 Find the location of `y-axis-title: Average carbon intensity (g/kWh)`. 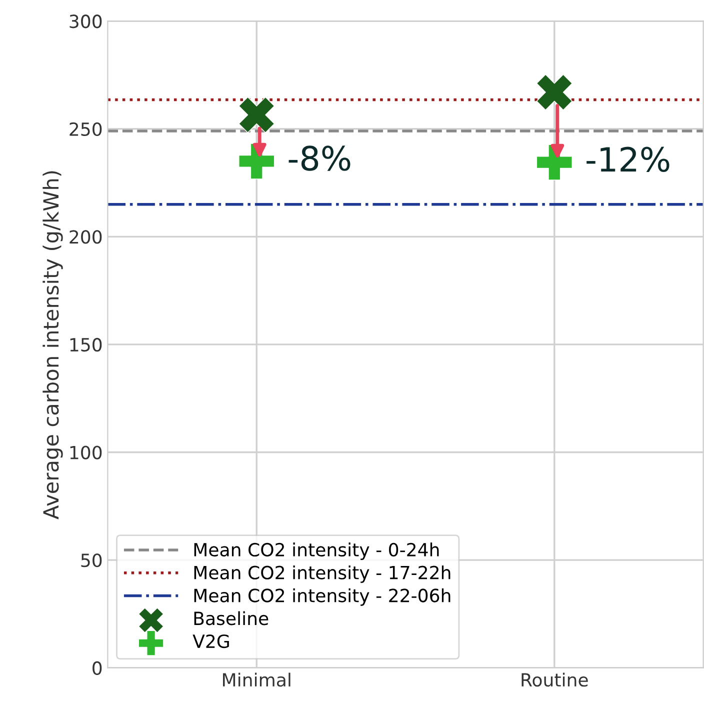

y-axis-title: Average carbon intensity (g/kWh) is located at coordinates (52, 345).